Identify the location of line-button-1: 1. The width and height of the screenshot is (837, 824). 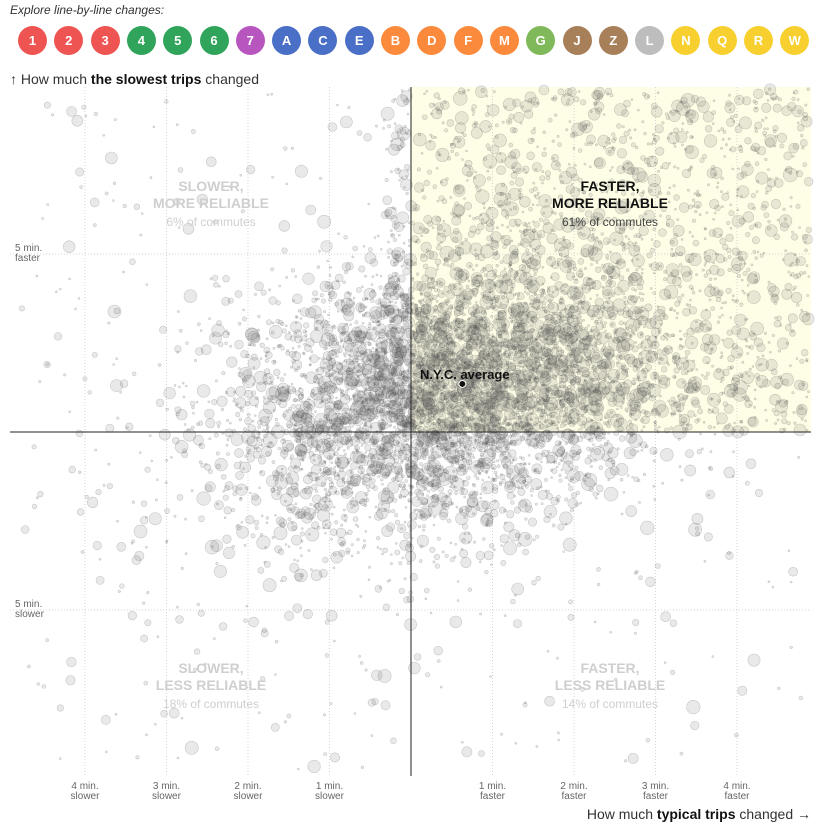
(32, 40).